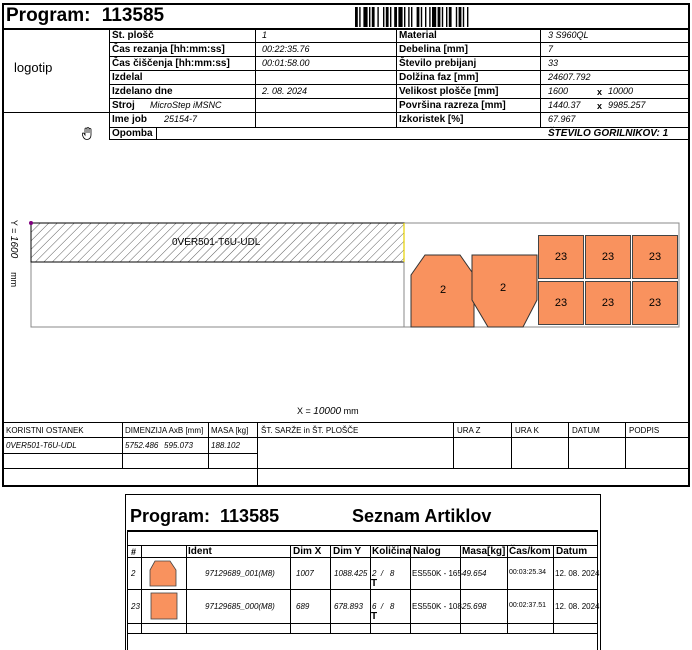 This screenshot has height=650, width=692. What do you see at coordinates (374, 616) in the screenshot?
I see `row2-mark: T` at bounding box center [374, 616].